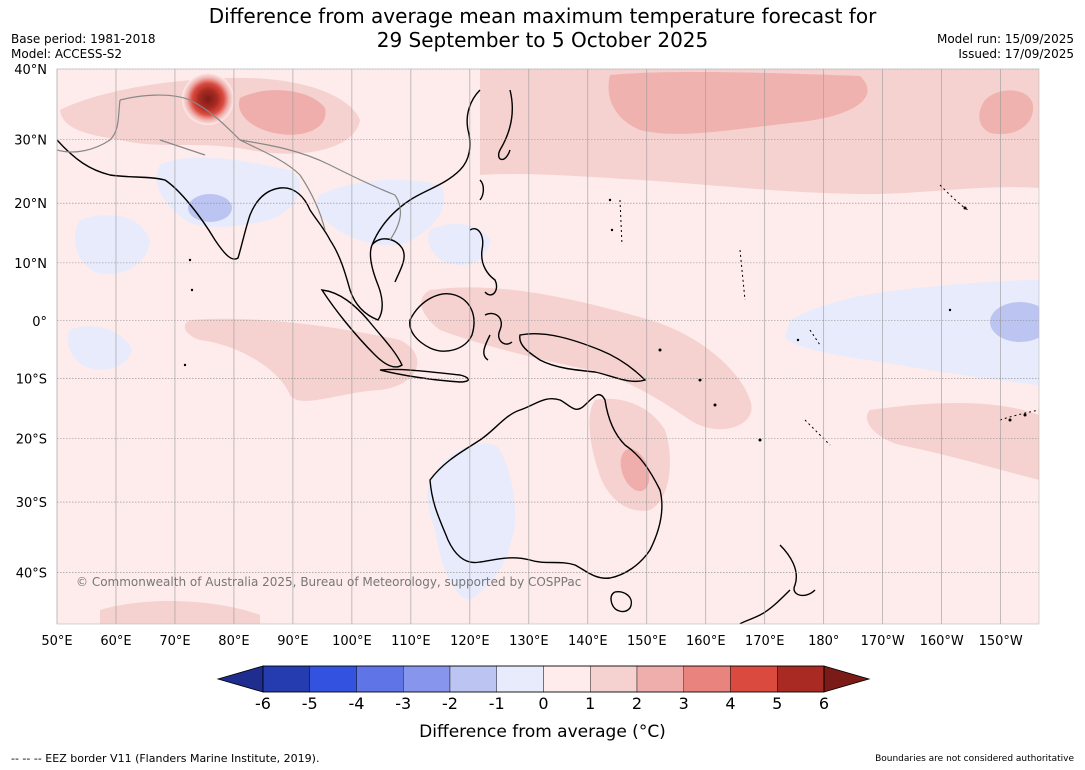  I want to click on colorbar-tick-label: -6, so click(263, 703).